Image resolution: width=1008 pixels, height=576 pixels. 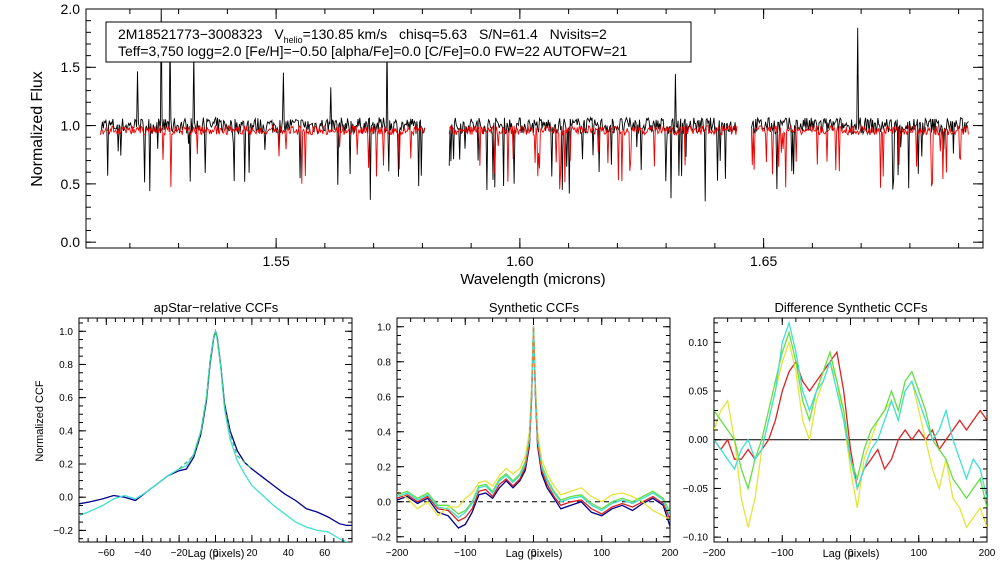 What do you see at coordinates (71, 9) in the screenshot?
I see `spectrum-y-tick-label: 2.0` at bounding box center [71, 9].